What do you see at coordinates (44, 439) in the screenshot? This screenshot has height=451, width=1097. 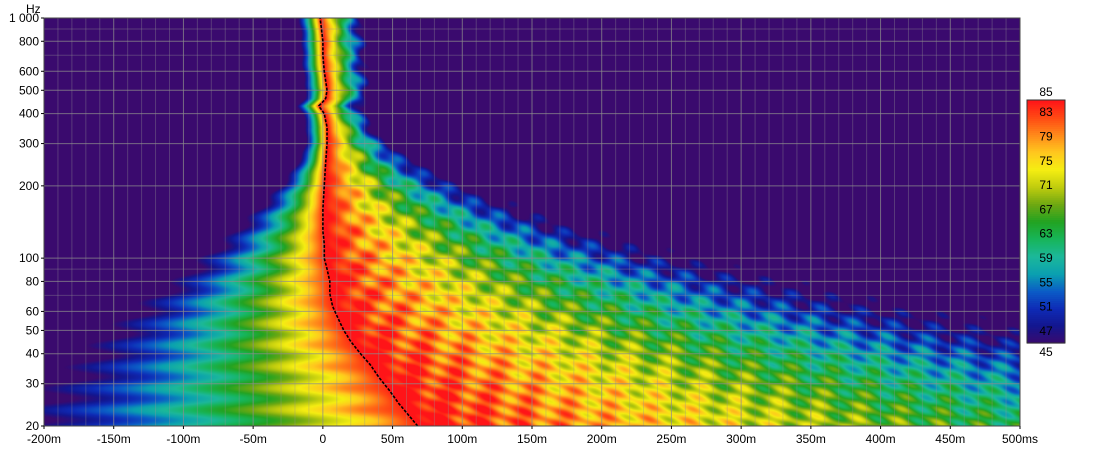 I see `x-tick-label: -200m` at bounding box center [44, 439].